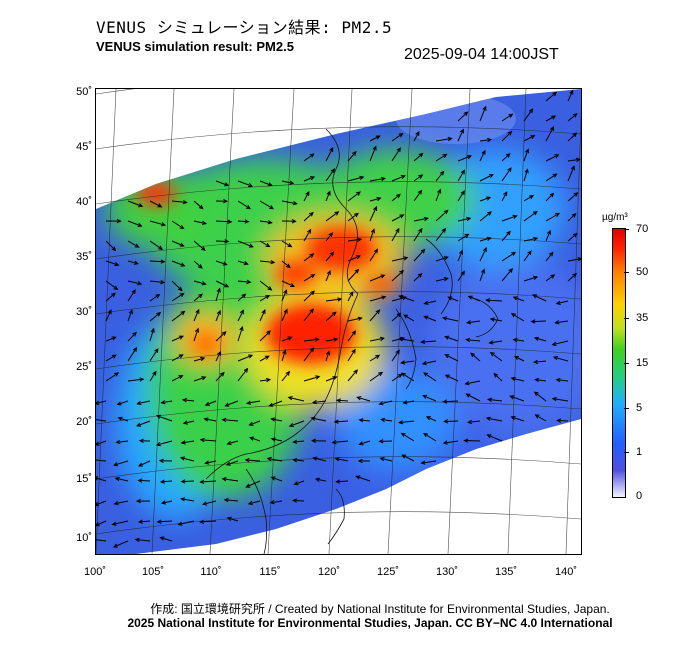  Describe the element at coordinates (642, 363) in the screenshot. I see `colorbar-label-15: 15` at that location.